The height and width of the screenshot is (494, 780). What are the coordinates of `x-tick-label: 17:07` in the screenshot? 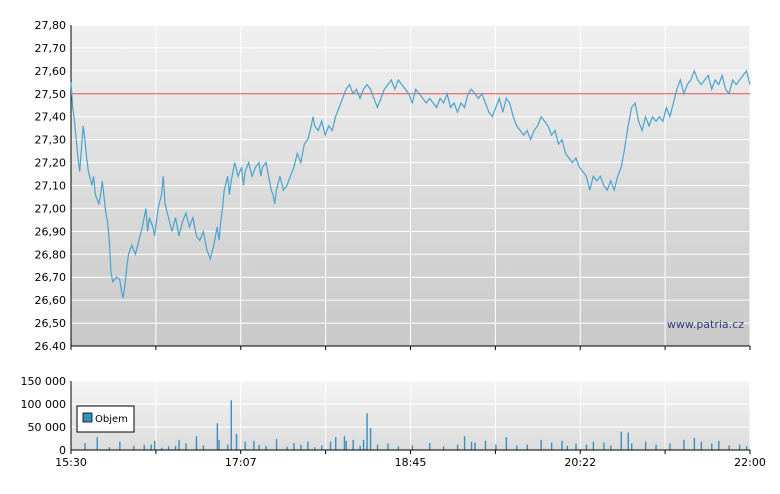 It's located at (241, 462).